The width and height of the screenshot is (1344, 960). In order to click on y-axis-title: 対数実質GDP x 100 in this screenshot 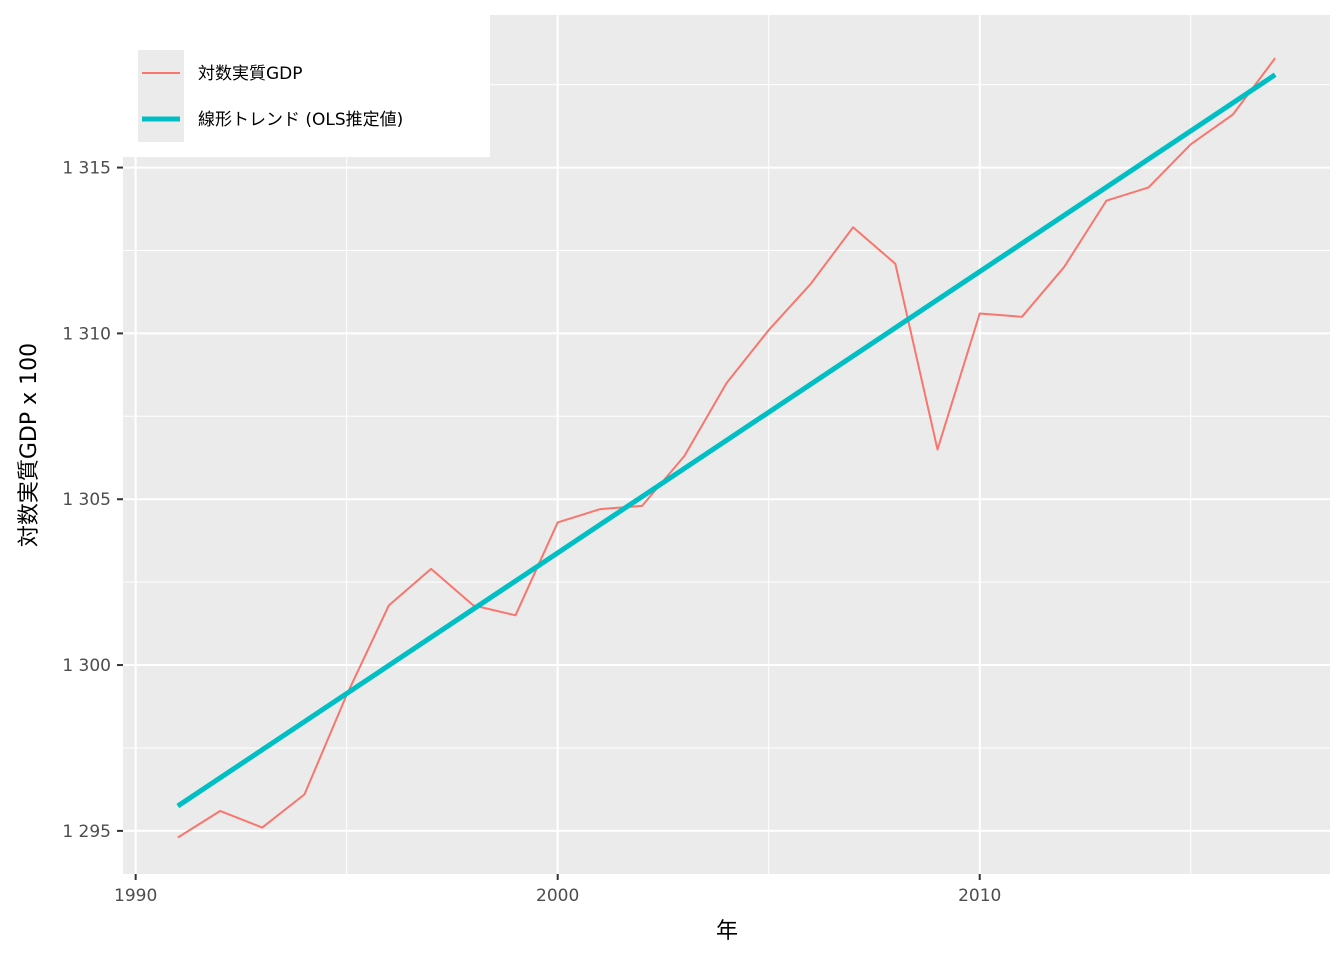, I will do `click(29, 445)`.